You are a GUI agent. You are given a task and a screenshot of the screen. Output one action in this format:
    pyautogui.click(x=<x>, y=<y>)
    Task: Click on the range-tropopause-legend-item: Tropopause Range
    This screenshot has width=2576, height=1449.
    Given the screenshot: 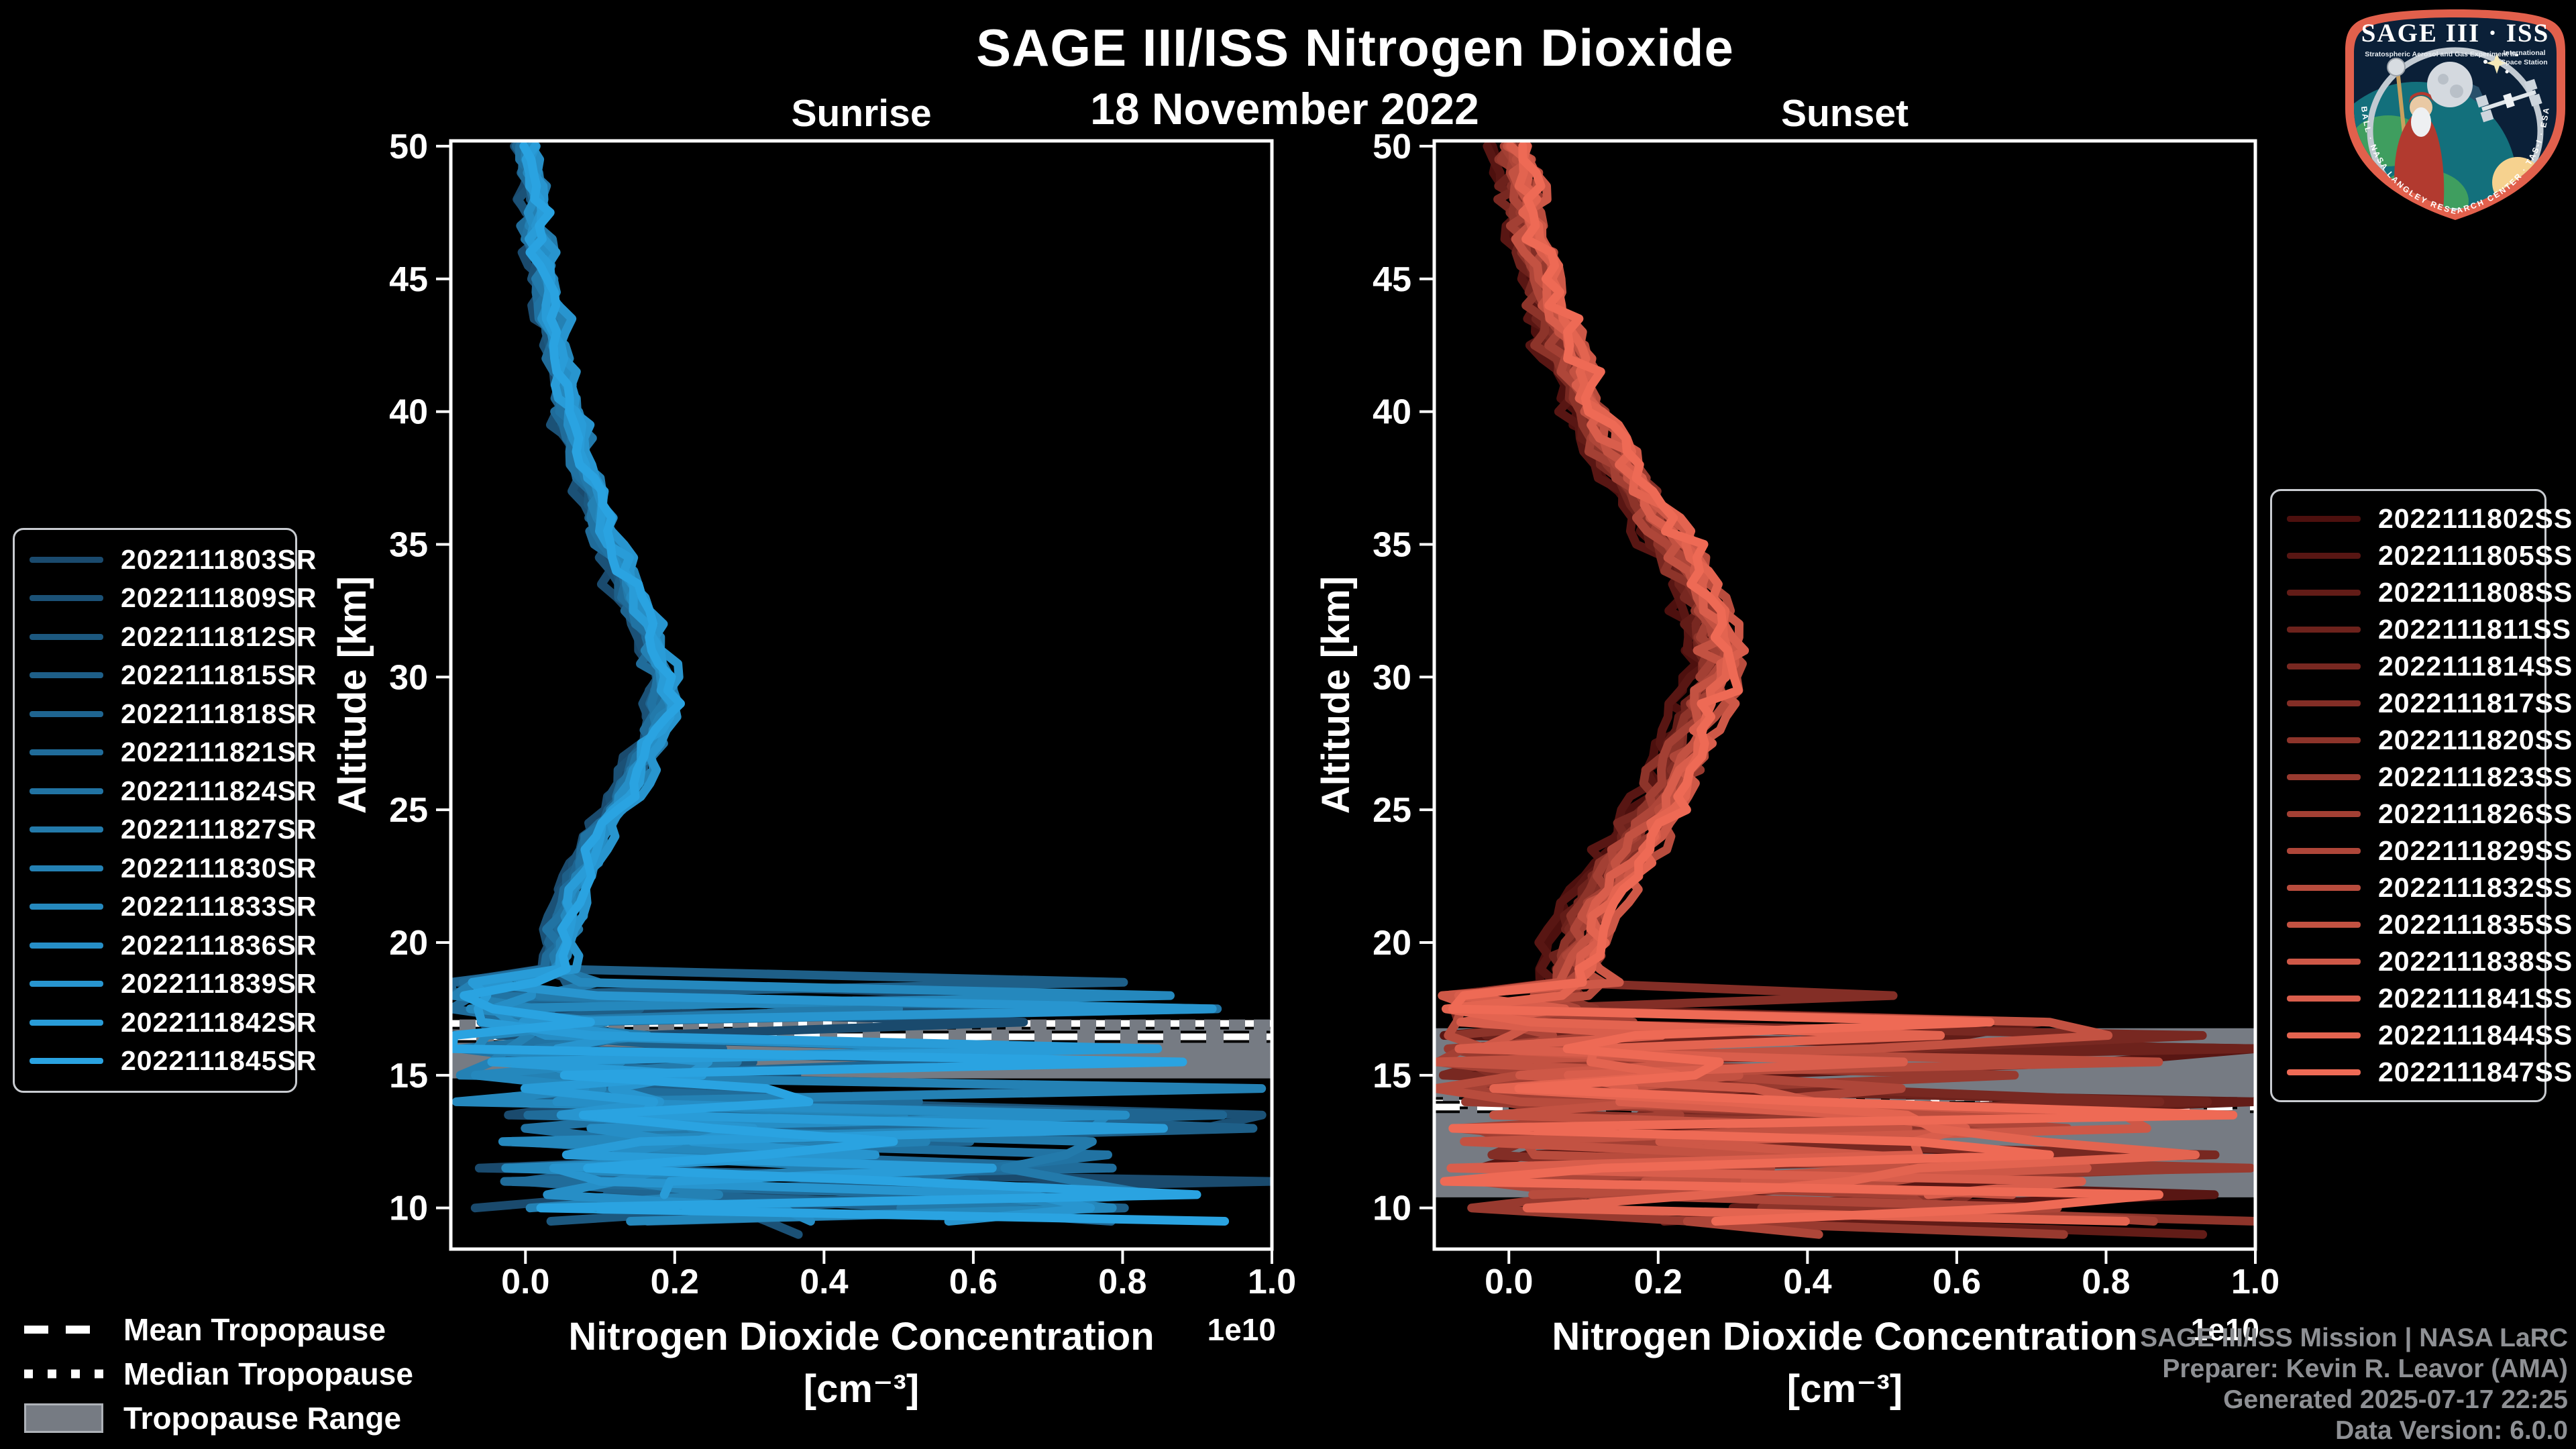 What is the action you would take?
    pyautogui.click(x=218, y=1418)
    